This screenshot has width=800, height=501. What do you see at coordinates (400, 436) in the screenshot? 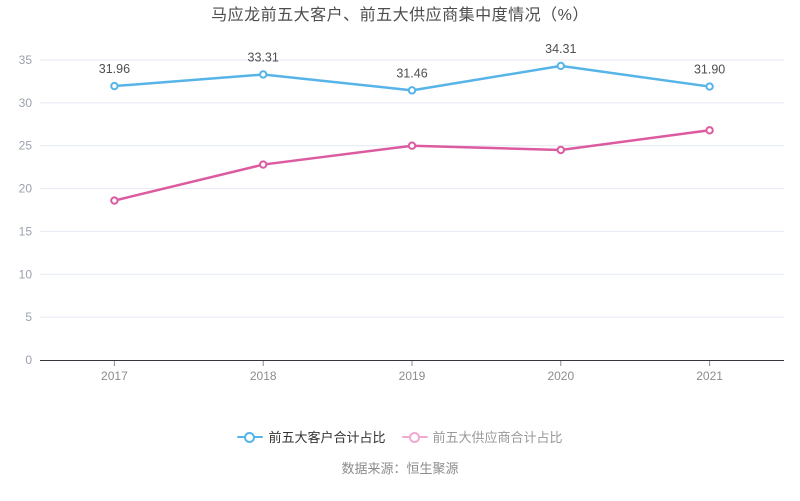
I see `legend: 前五大客户合计占比 前五大供应商合计占比` at bounding box center [400, 436].